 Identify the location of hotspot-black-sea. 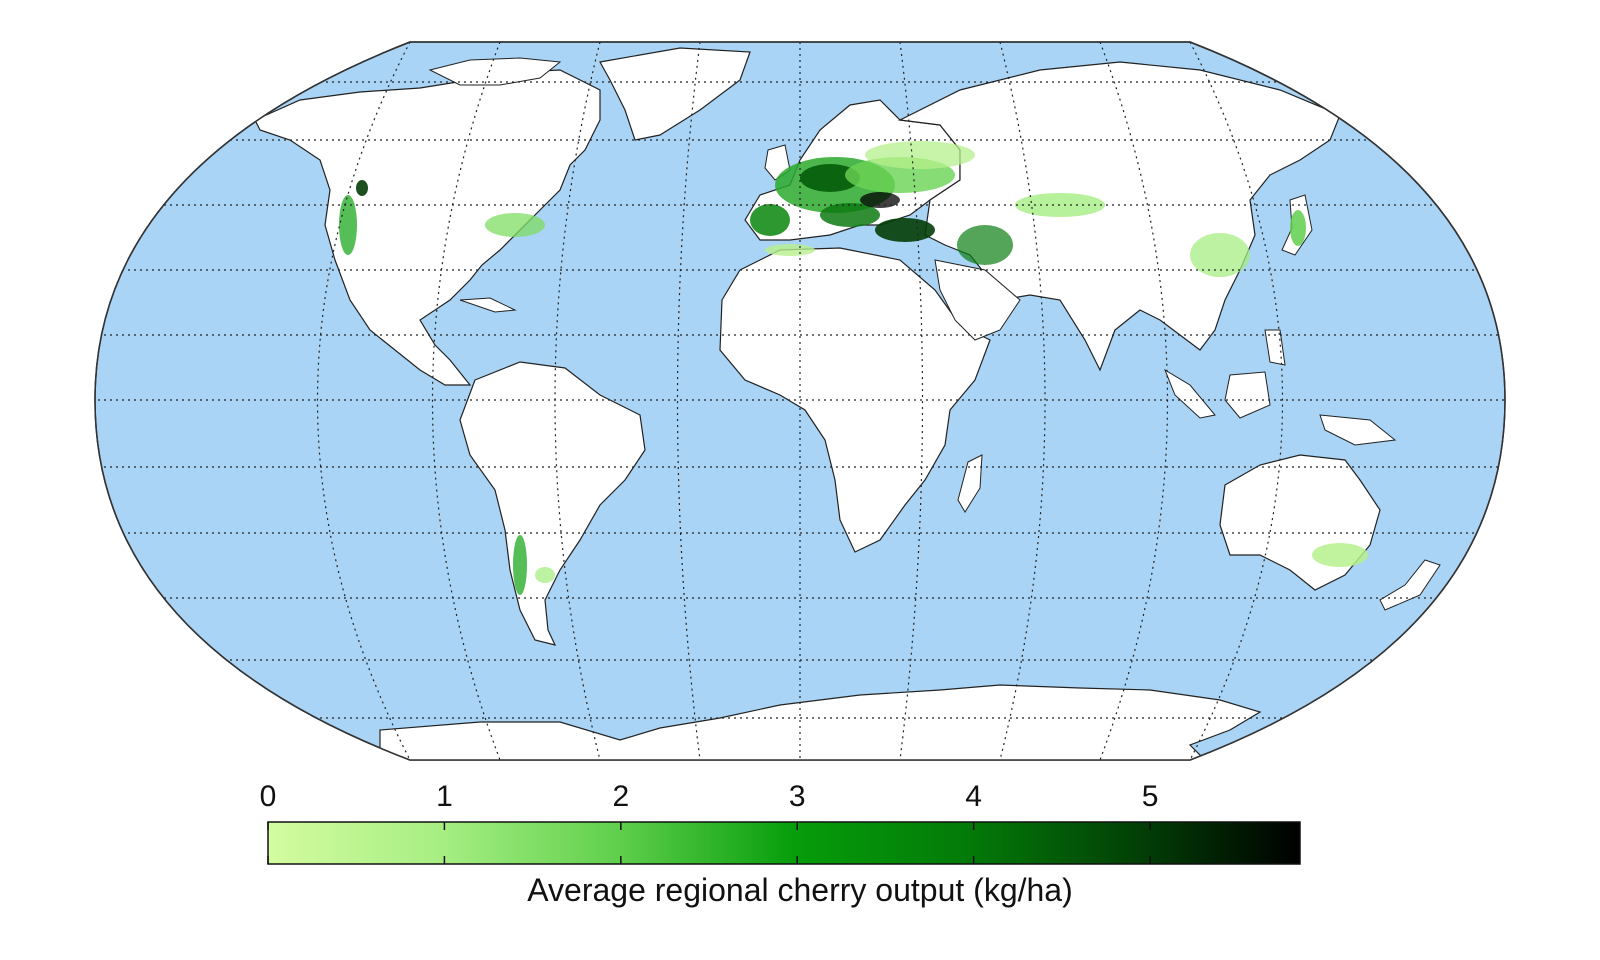
(880, 200).